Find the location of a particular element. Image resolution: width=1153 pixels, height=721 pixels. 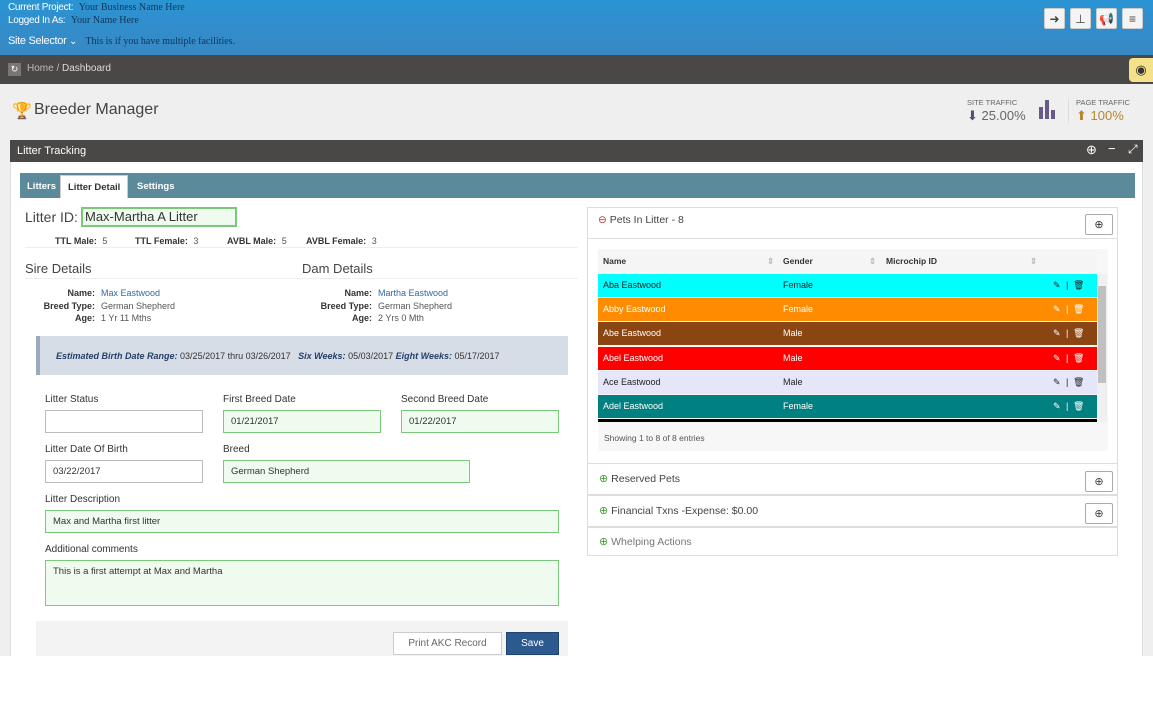

page-traffic-value: 100% is located at coordinates (1107, 115).